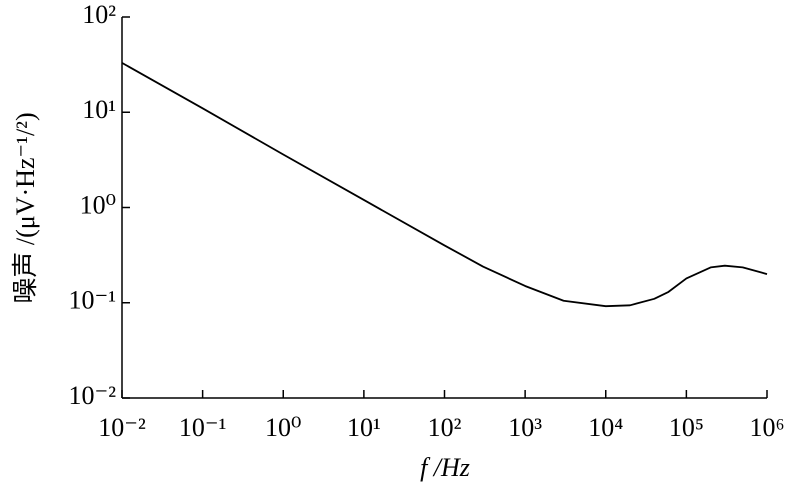 The height and width of the screenshot is (492, 792). Describe the element at coordinates (99, 14) in the screenshot. I see `y-tick-label: 10²` at that location.